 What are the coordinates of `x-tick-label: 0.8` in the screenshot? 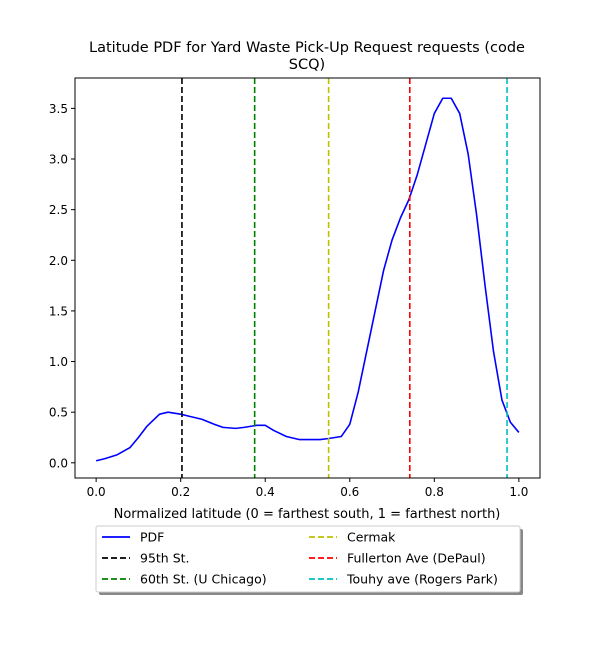 It's located at (434, 492).